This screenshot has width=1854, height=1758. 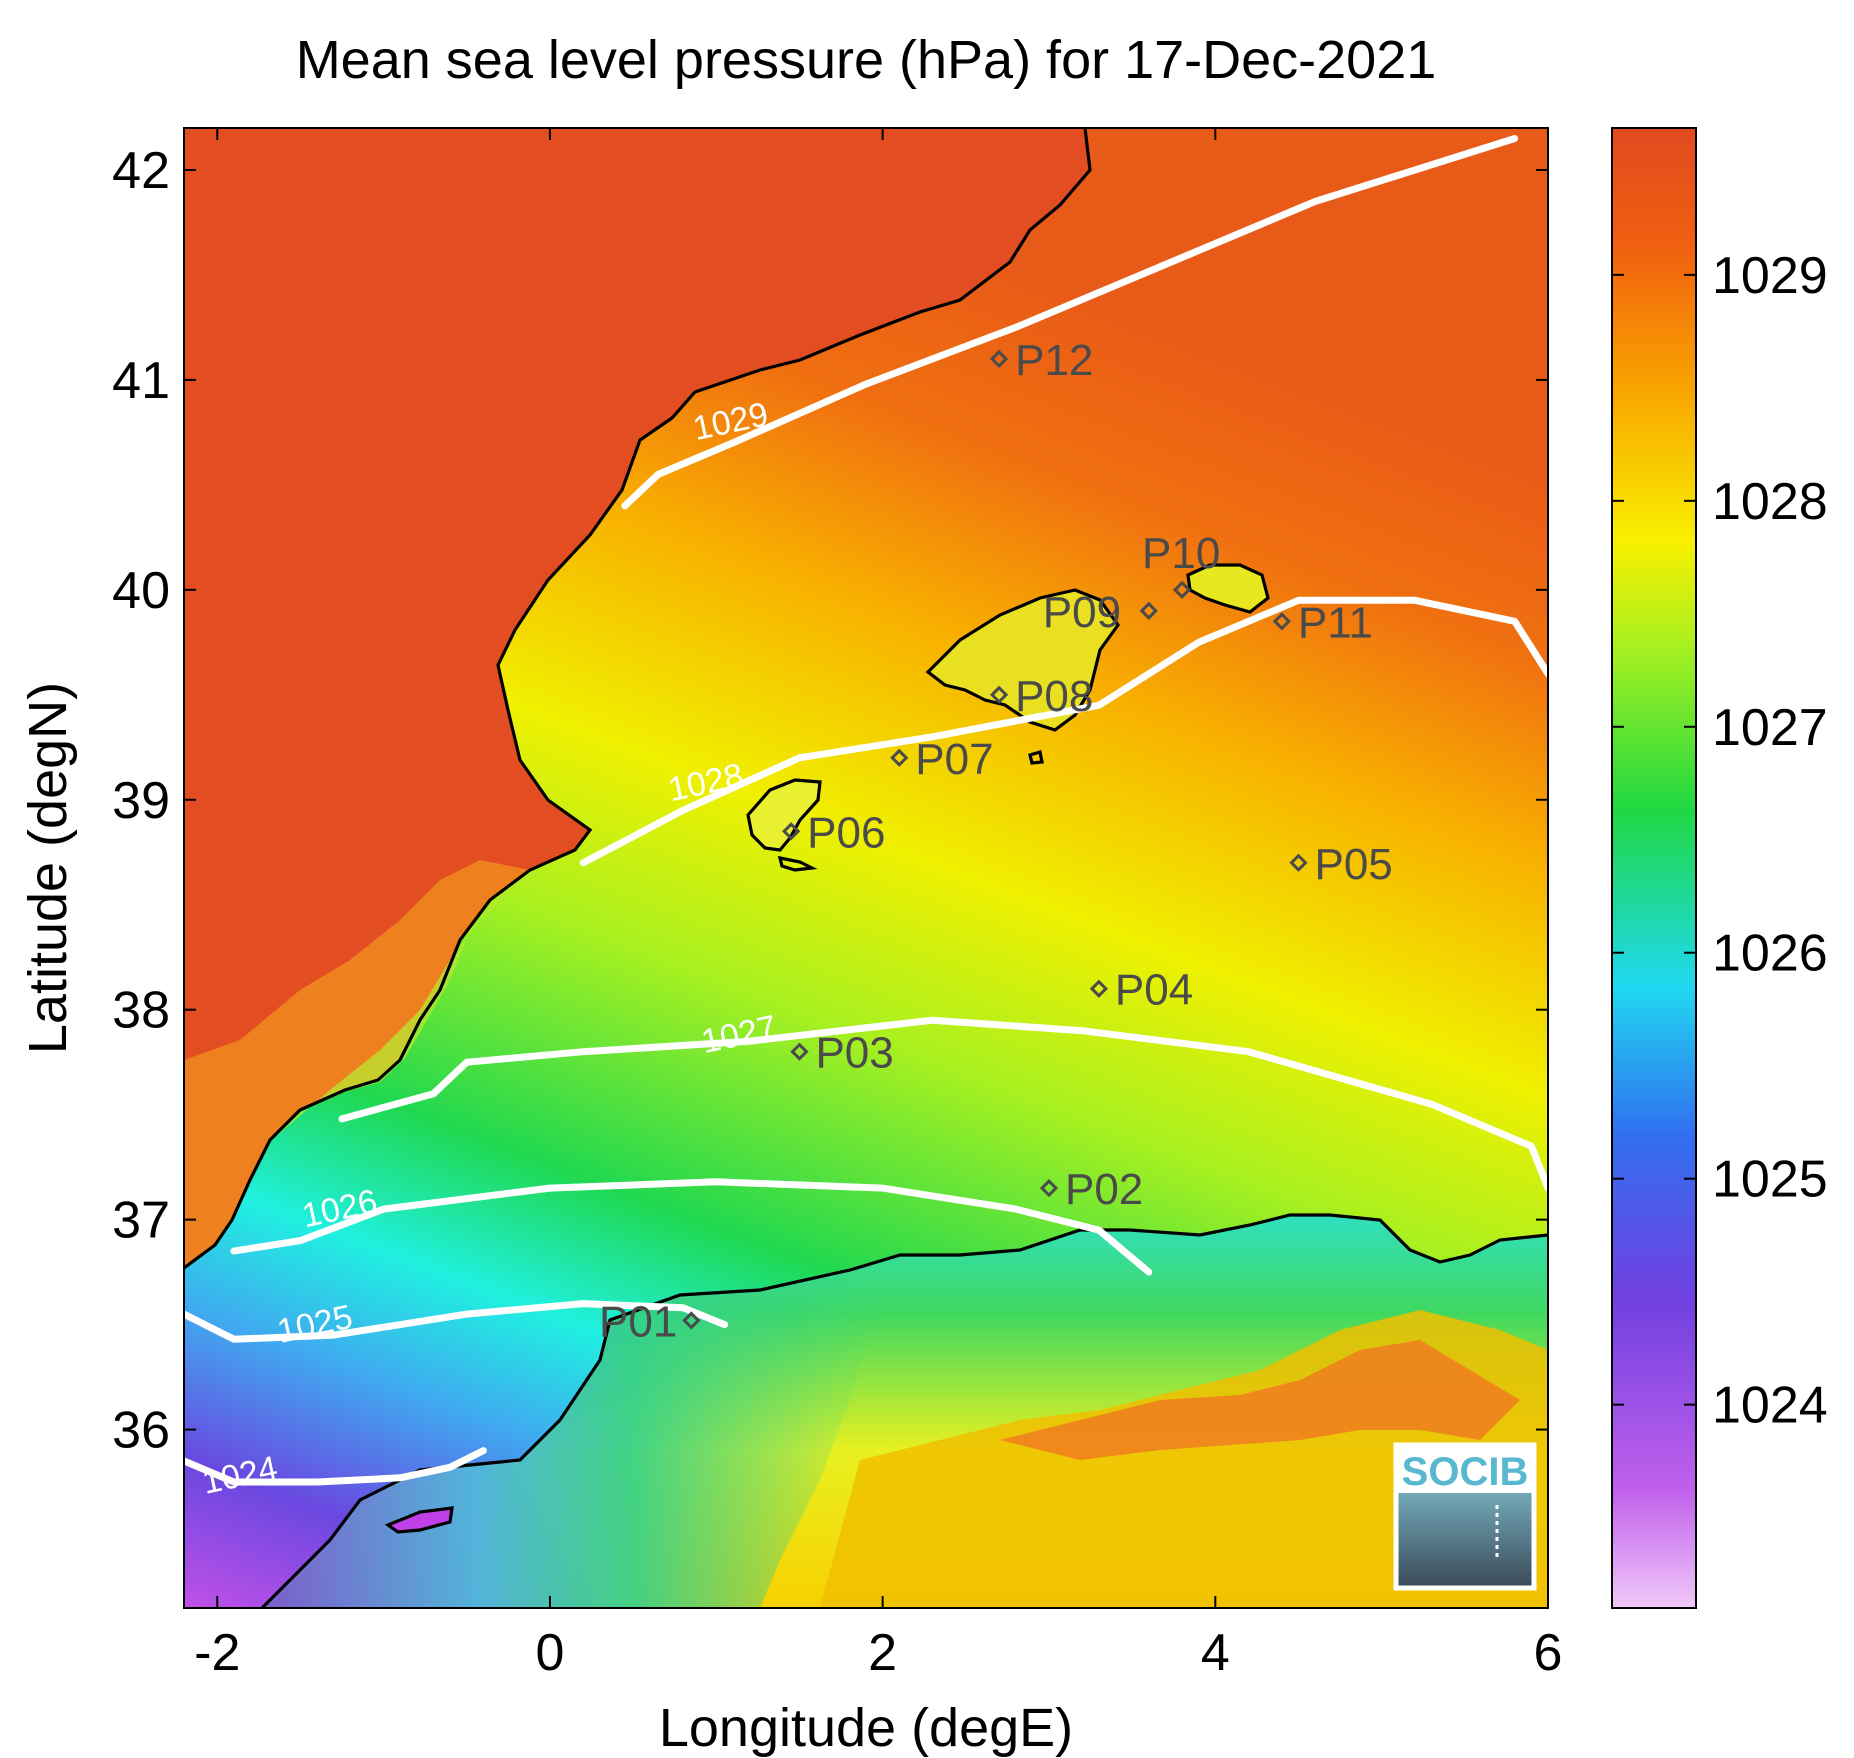 I want to click on colorbar-ticks: 1024 1025 1026 1027 1028 1029, so click(x=1720, y=841).